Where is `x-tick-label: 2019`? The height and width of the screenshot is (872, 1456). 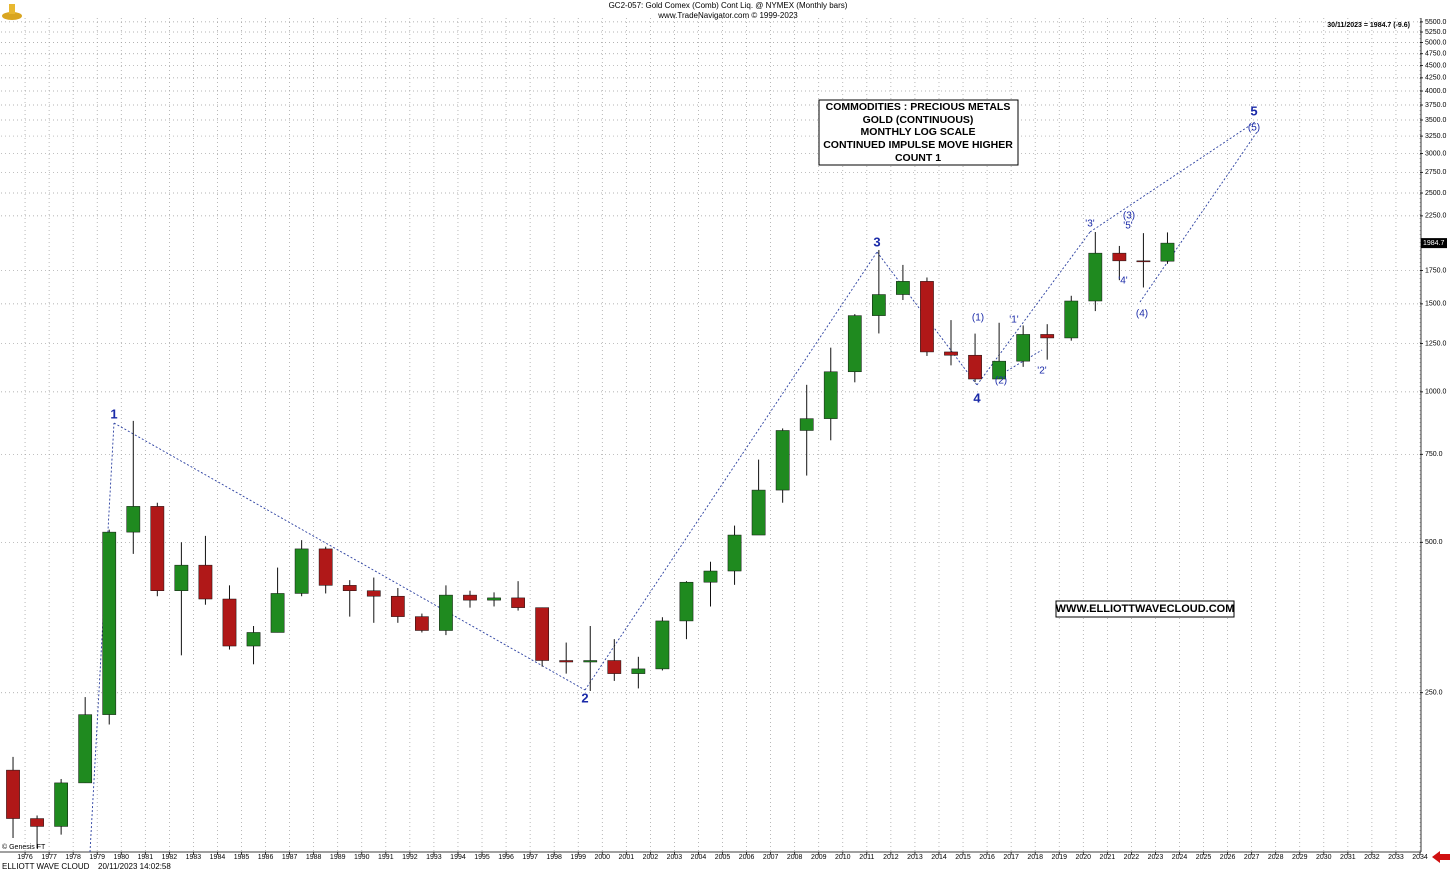 x-tick-label: 2019 is located at coordinates (1059, 857).